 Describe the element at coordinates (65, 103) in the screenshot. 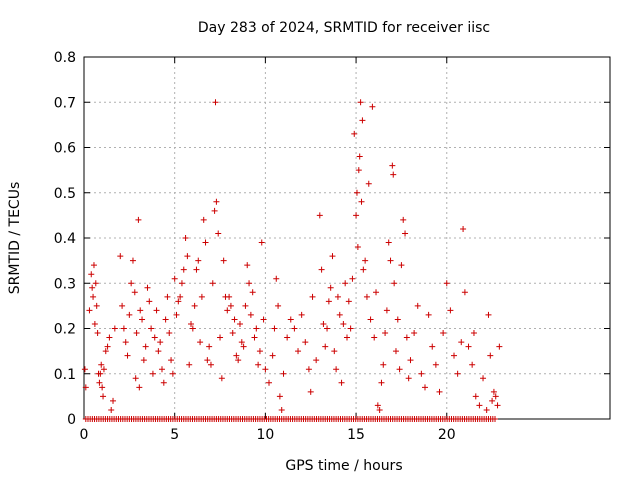

I see `y-tick-label: 0.7` at that location.